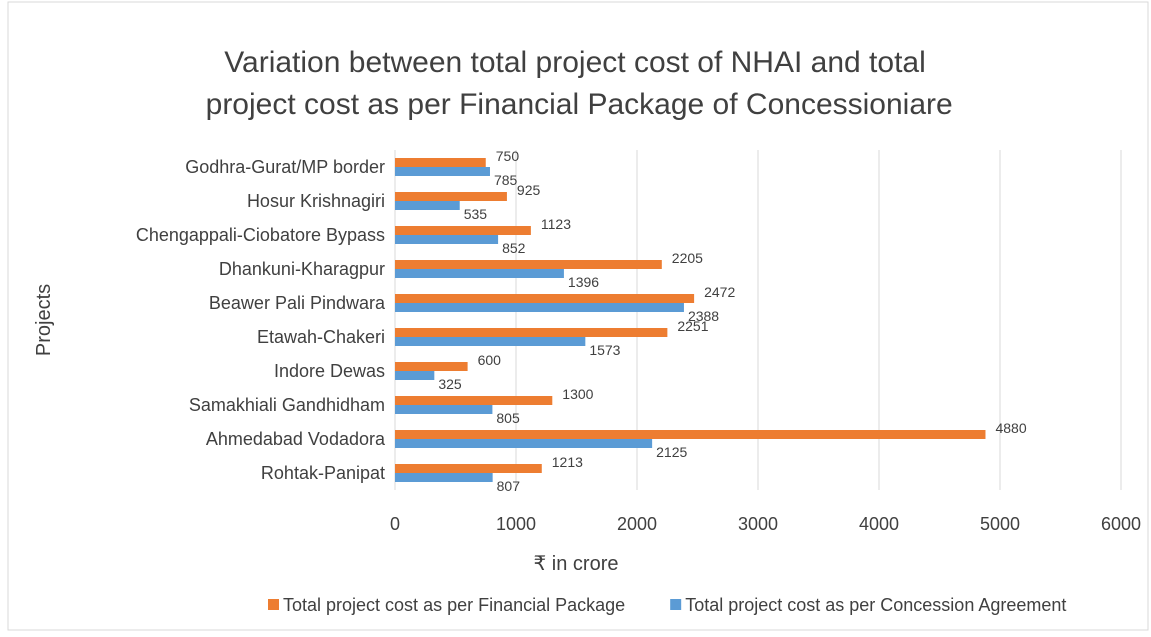 The image size is (1151, 637). Describe the element at coordinates (329, 371) in the screenshot. I see `y-tick-label: Indore Dewas` at that location.